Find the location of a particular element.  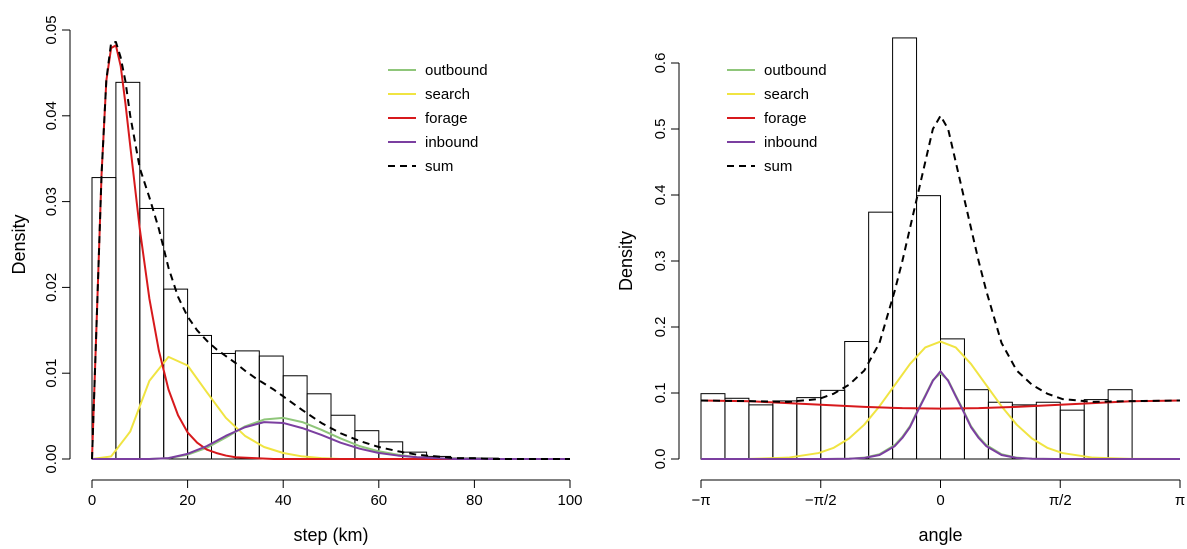

x-tick-label: π/2 is located at coordinates (1060, 500).